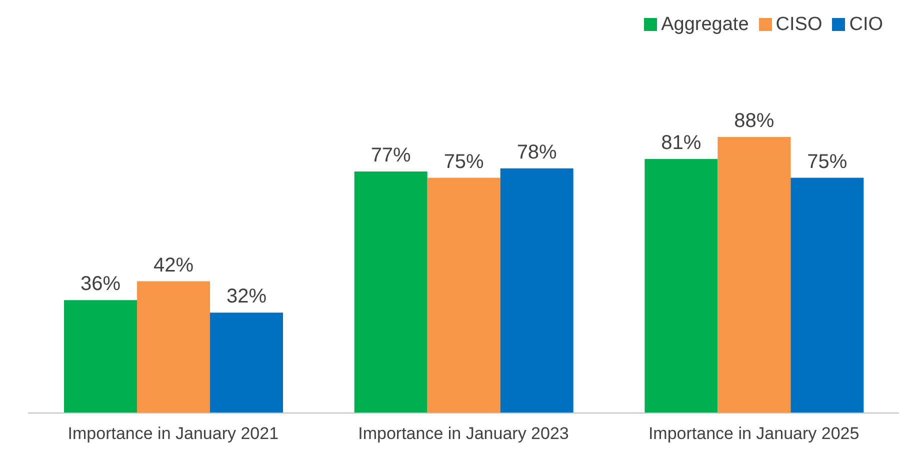 This screenshot has height=457, width=907. What do you see at coordinates (754, 121) in the screenshot?
I see `data-label: 88%` at bounding box center [754, 121].